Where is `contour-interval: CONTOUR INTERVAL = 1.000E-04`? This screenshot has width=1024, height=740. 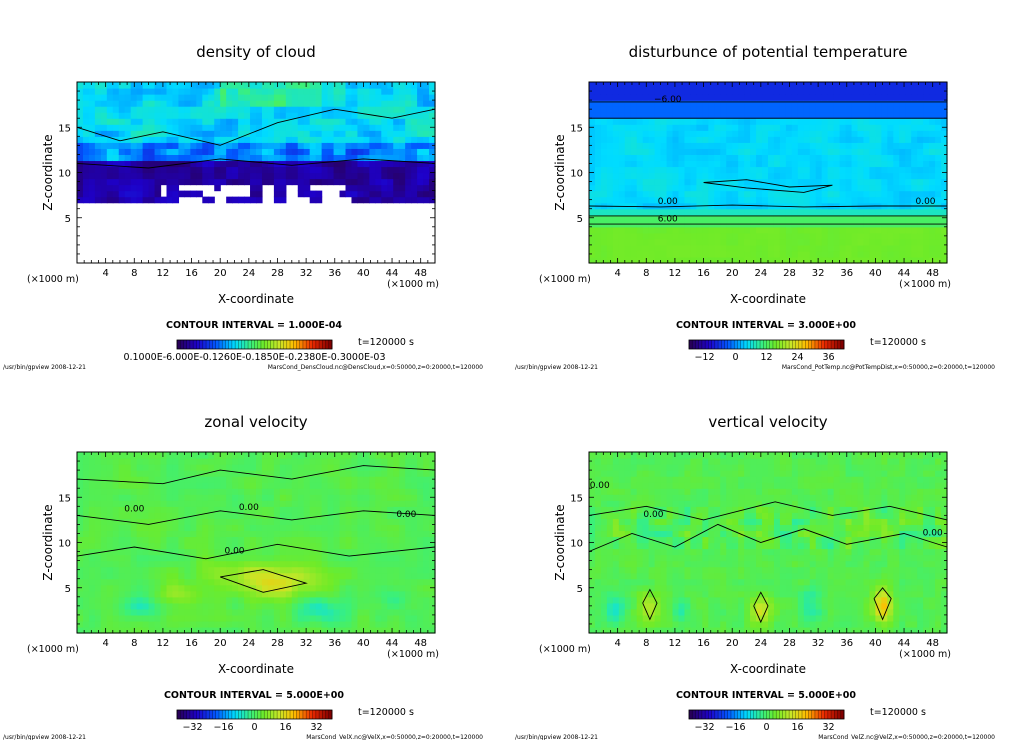 contour-interval: CONTOUR INTERVAL = 1.000E-04 is located at coordinates (254, 325).